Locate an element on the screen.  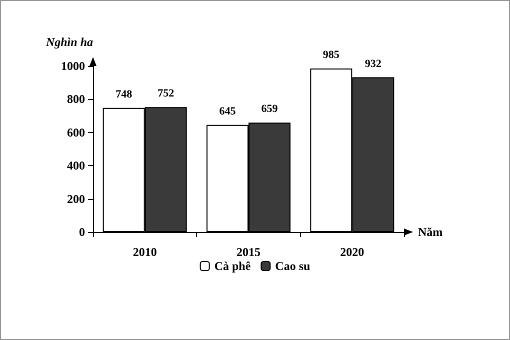
y-tick-label: 200 is located at coordinates (76, 199).